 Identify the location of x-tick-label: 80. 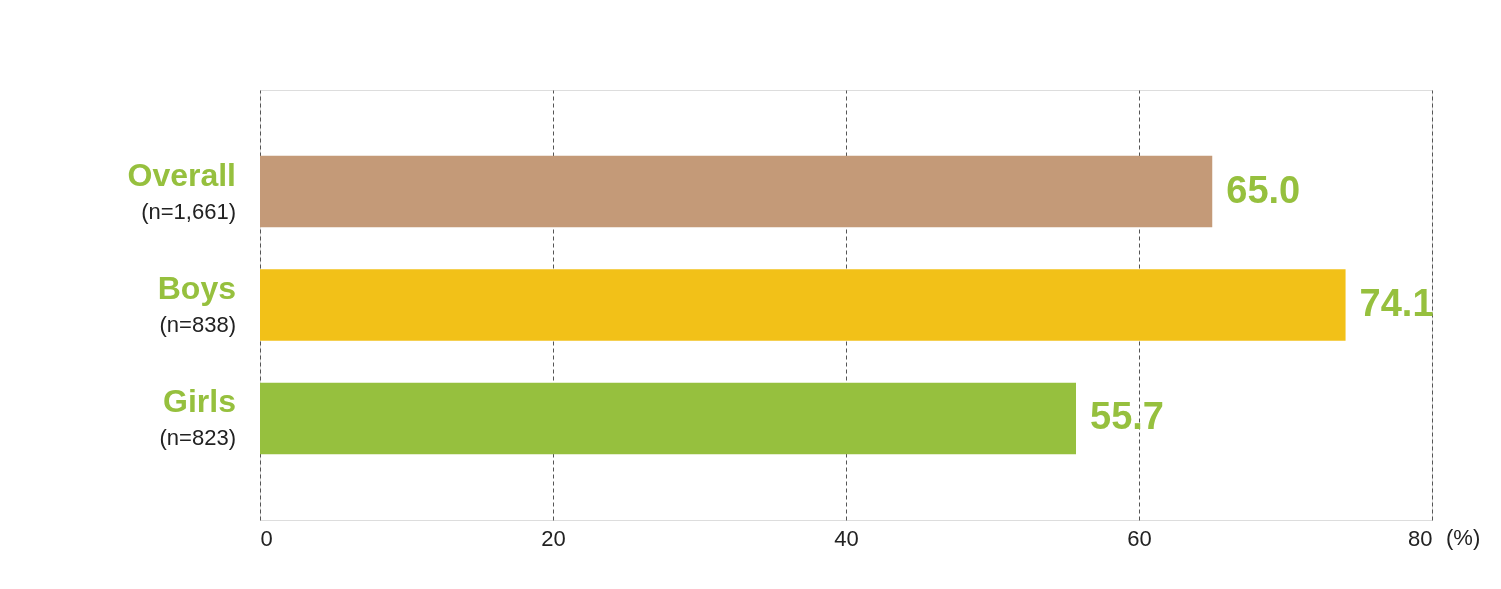
(1420, 538).